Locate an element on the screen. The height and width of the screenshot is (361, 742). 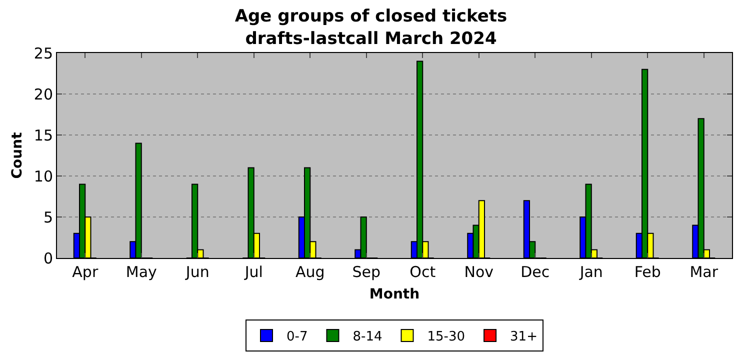
chart-title: Age groups of closed tickets drafts-lastcall March 2024 is located at coordinates (371, 27).